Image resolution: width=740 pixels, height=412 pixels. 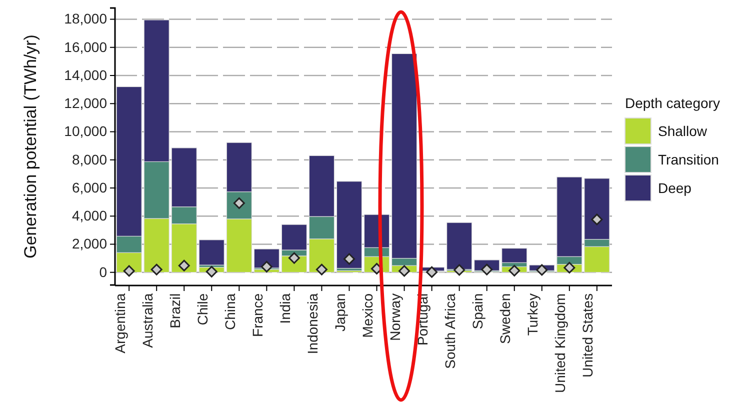 What do you see at coordinates (230, 311) in the screenshot?
I see `x-tick-label: China` at bounding box center [230, 311].